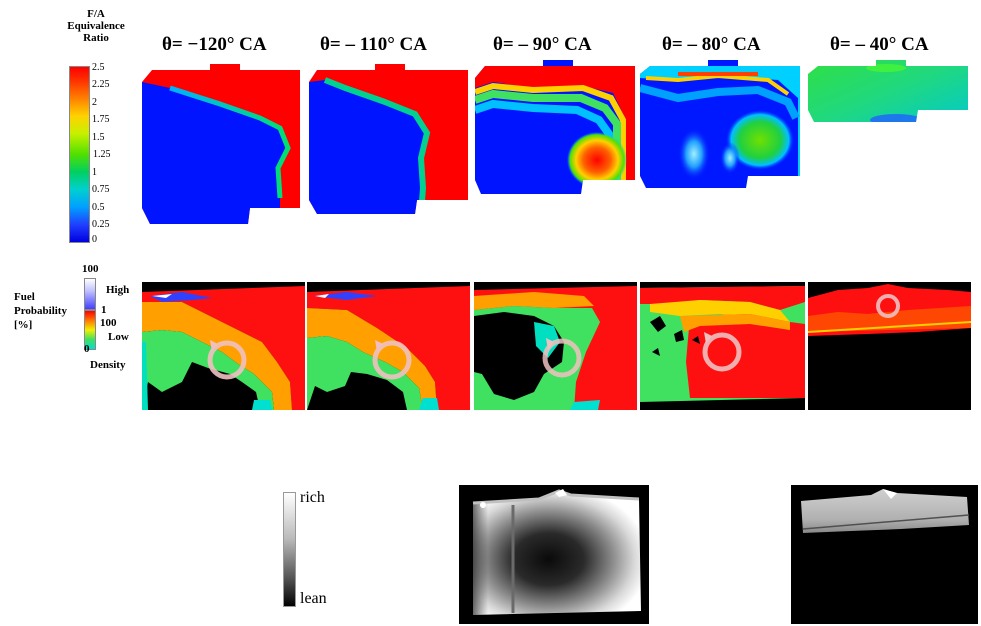  Describe the element at coordinates (98, 67) in the screenshot. I see `tick-2-5: 2.5` at that location.